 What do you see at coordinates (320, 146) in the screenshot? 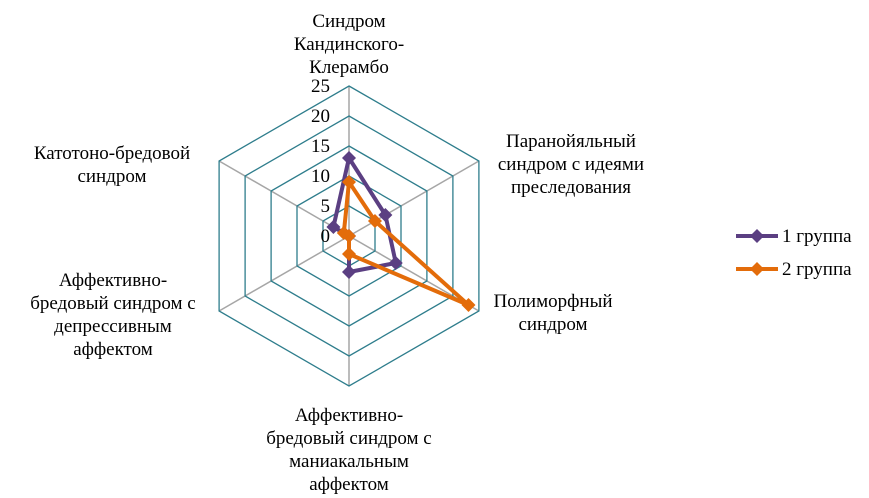
I see `tick-label: 15` at bounding box center [320, 146].